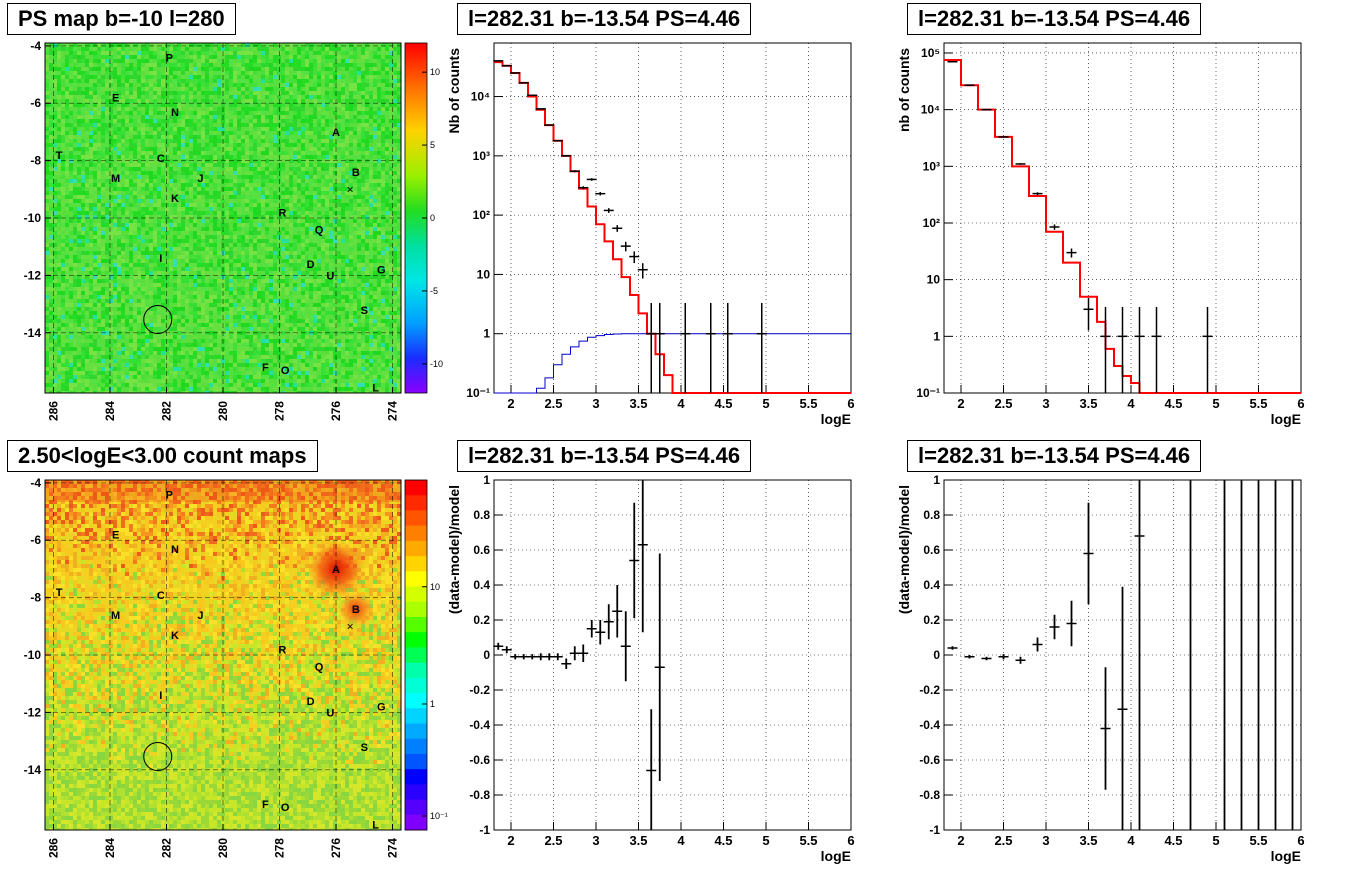 The width and height of the screenshot is (1348, 875). I want to click on y-tick-label: -0.6, so click(479, 760).